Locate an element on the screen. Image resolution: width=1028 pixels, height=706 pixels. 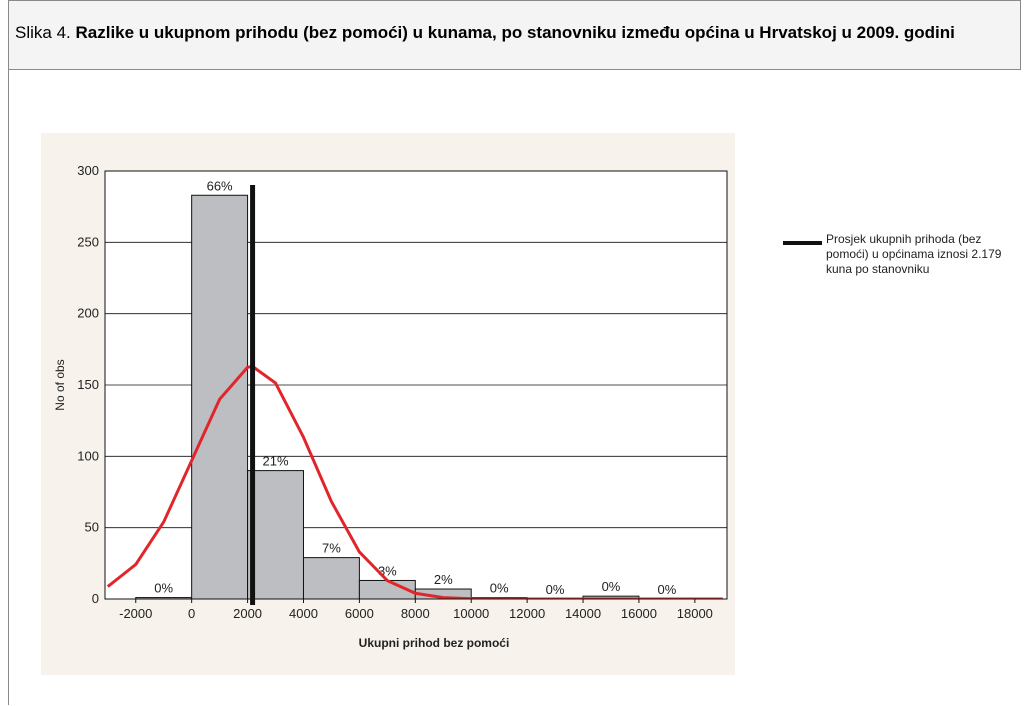
x-tick-label: 0 is located at coordinates (191, 613).